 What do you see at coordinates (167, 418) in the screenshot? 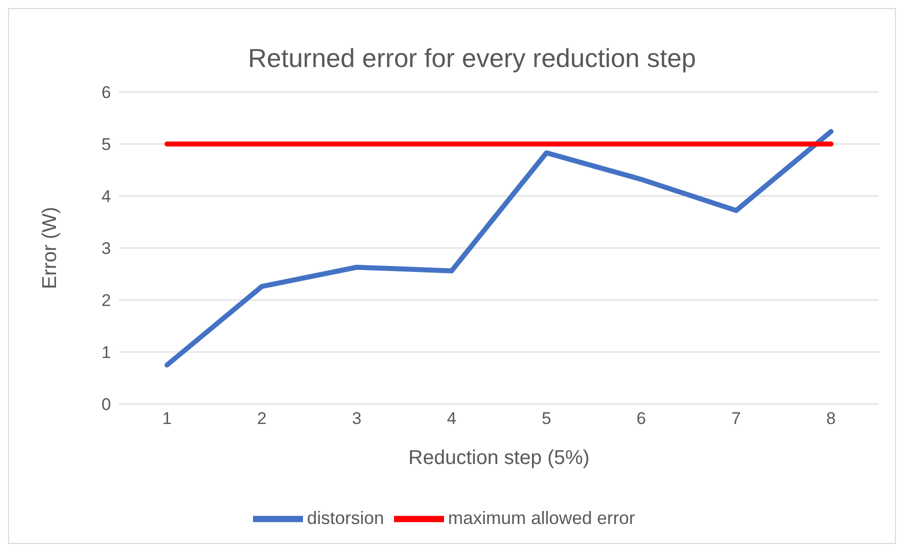
I see `x-tick-label: 1` at bounding box center [167, 418].